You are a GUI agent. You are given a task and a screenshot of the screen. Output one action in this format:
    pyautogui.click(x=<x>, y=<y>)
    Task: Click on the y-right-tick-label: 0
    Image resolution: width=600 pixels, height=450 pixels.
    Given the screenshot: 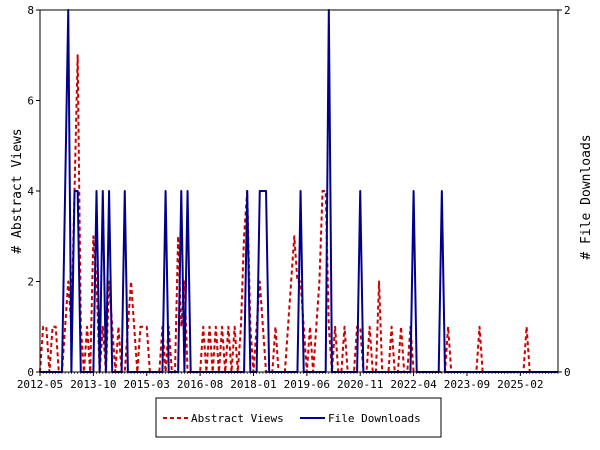 What is the action you would take?
    pyautogui.click(x=567, y=372)
    